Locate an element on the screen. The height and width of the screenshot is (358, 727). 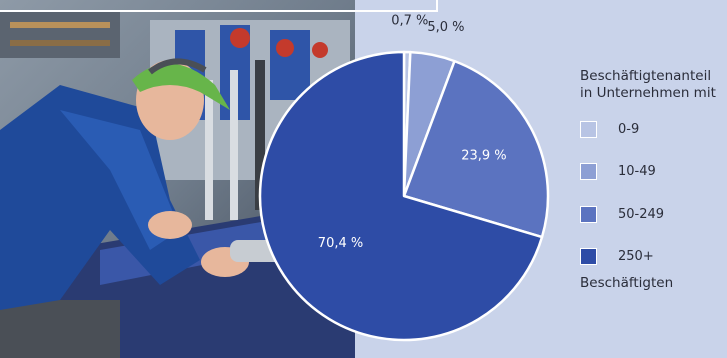
pie-label-10-49: 5,0 % is located at coordinates (445, 27).